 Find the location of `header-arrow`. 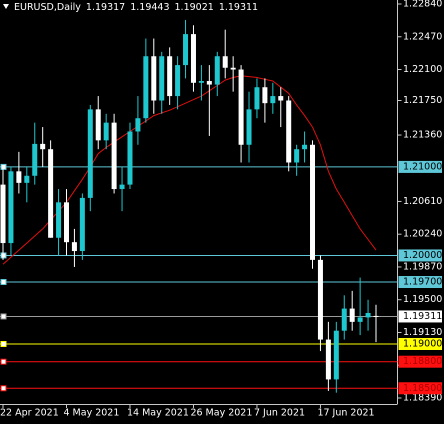

header-arrow is located at coordinates (6, 6).